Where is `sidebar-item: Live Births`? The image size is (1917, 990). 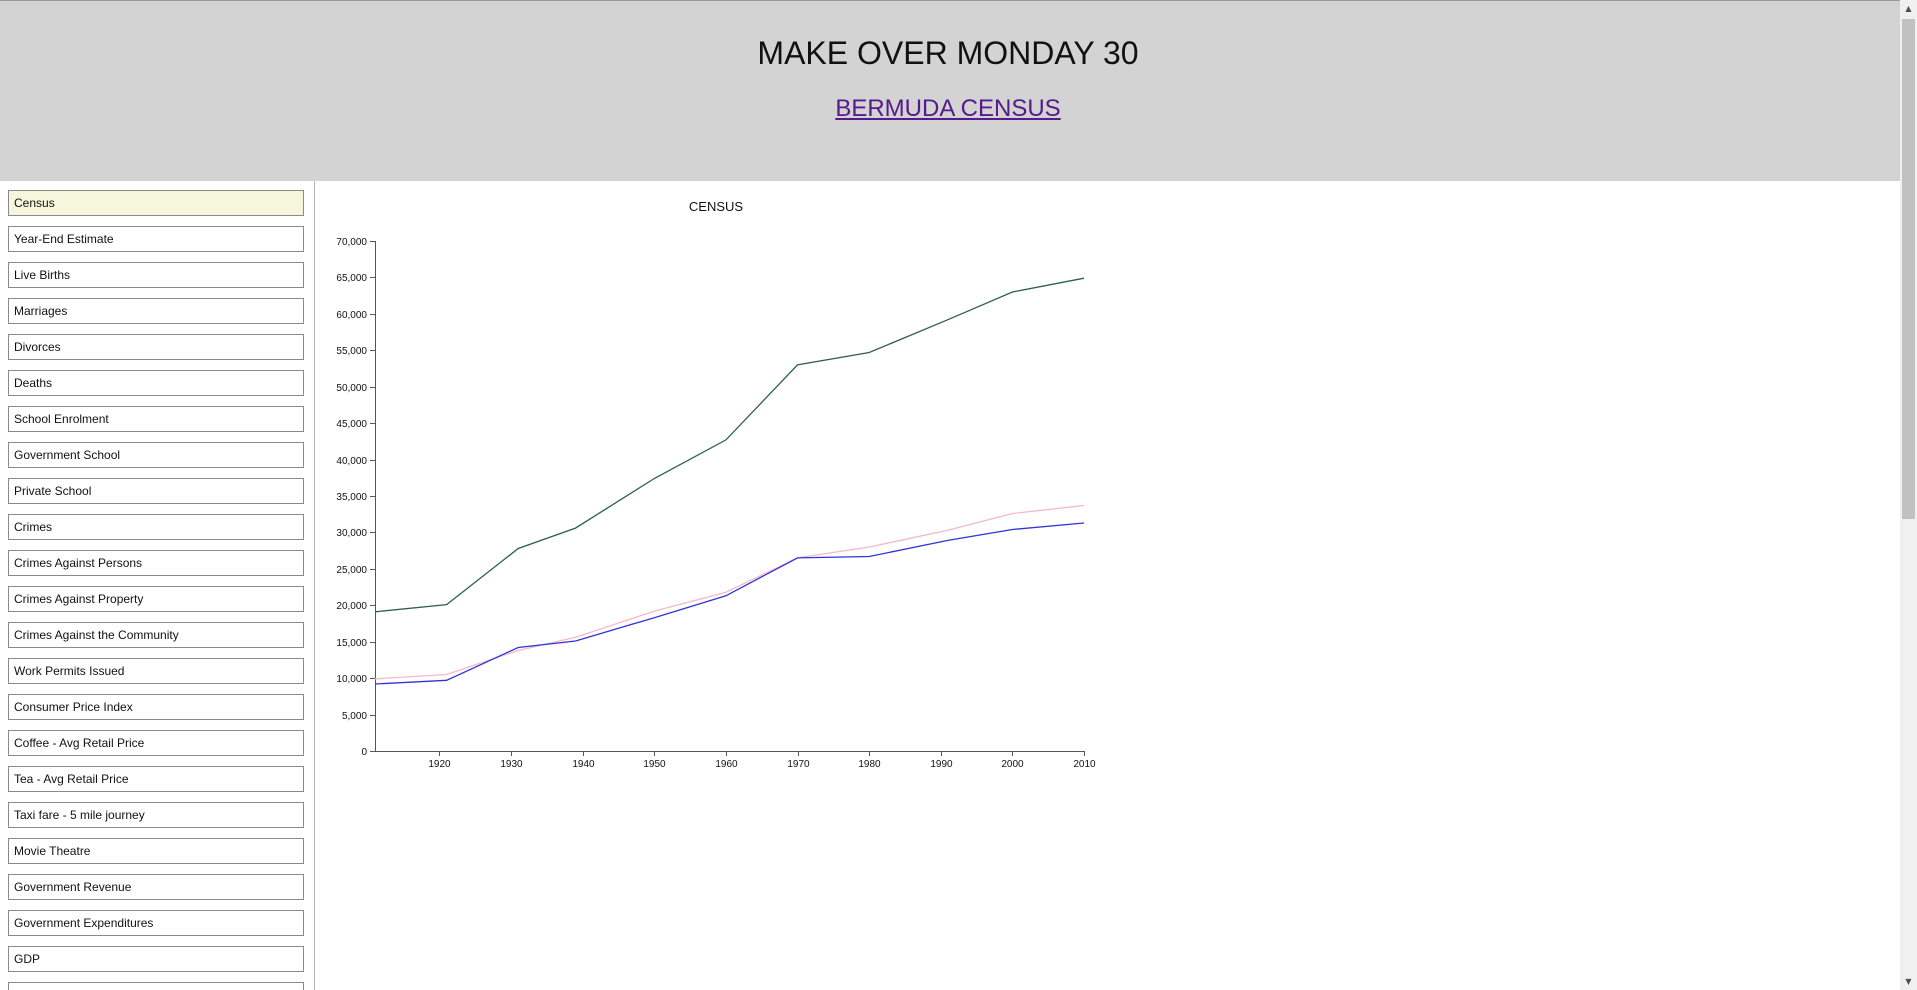 sidebar-item: Live Births is located at coordinates (156, 275).